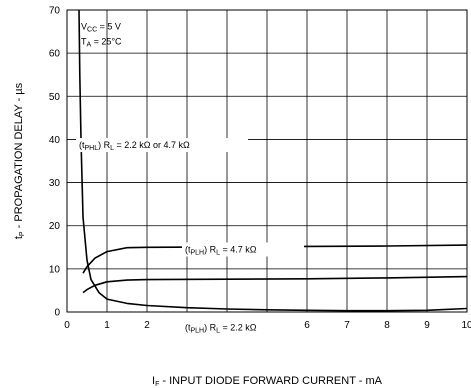  I want to click on x-tick-label: 10, so click(466, 325).